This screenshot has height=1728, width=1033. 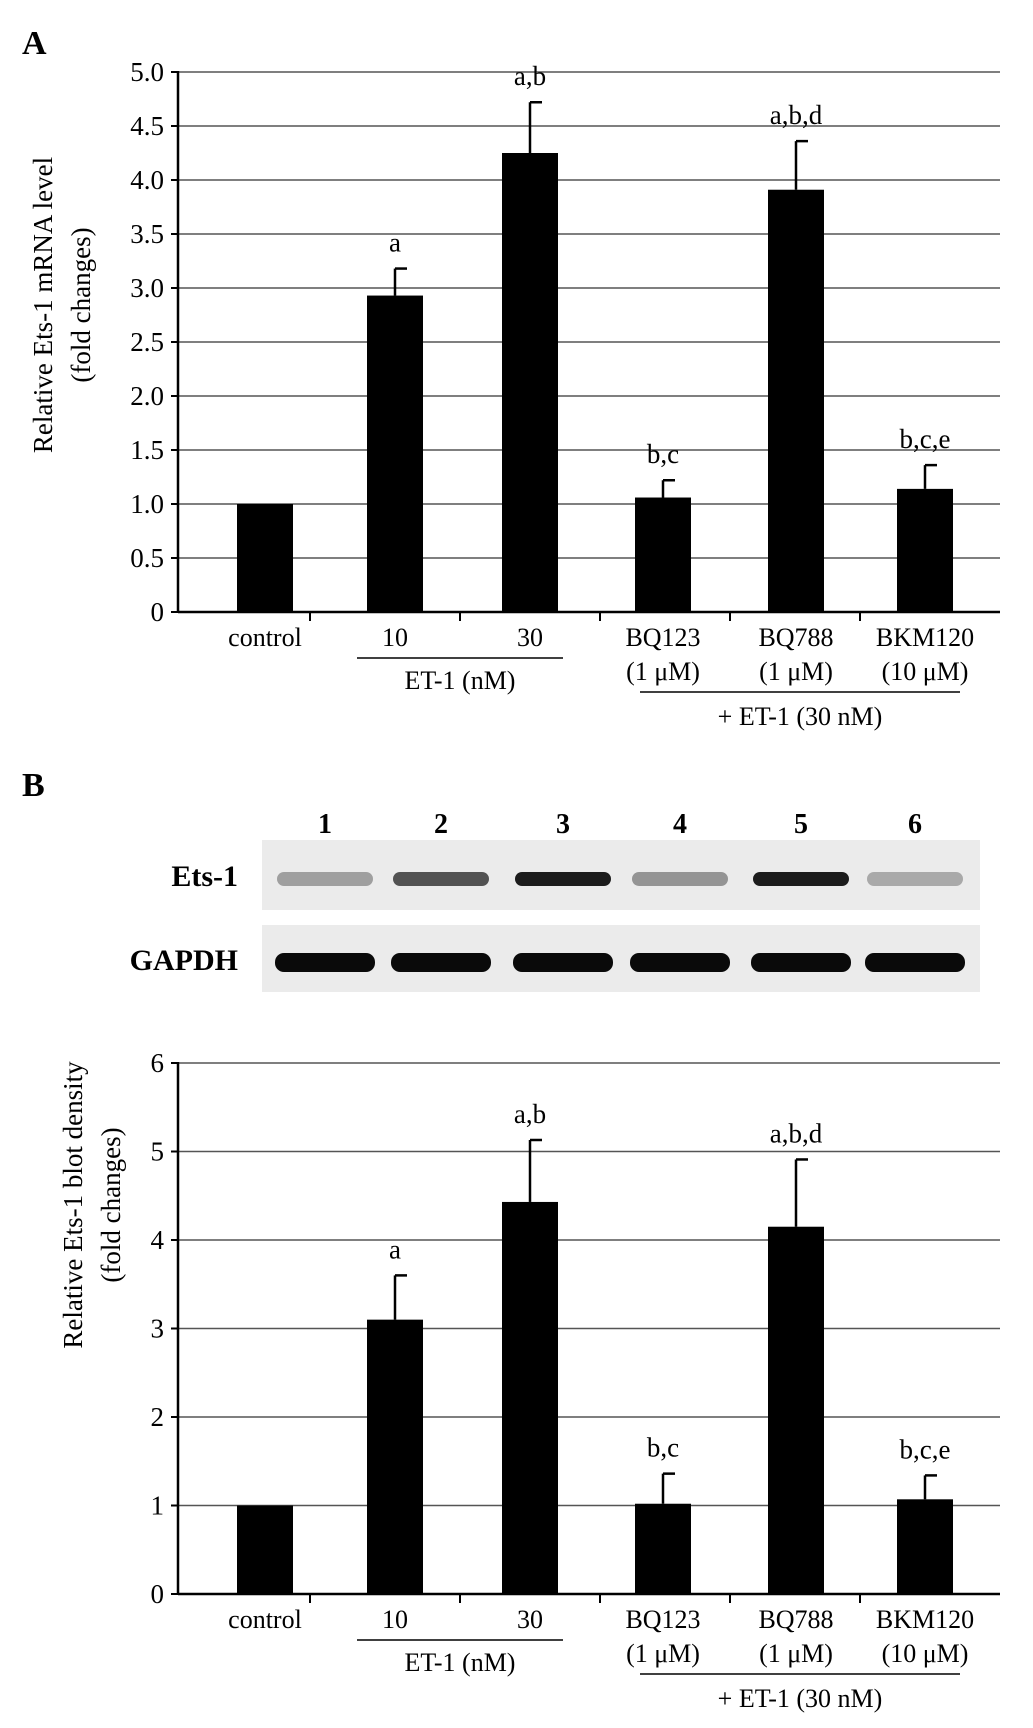 What do you see at coordinates (563, 824) in the screenshot?
I see `lane-number: 3` at bounding box center [563, 824].